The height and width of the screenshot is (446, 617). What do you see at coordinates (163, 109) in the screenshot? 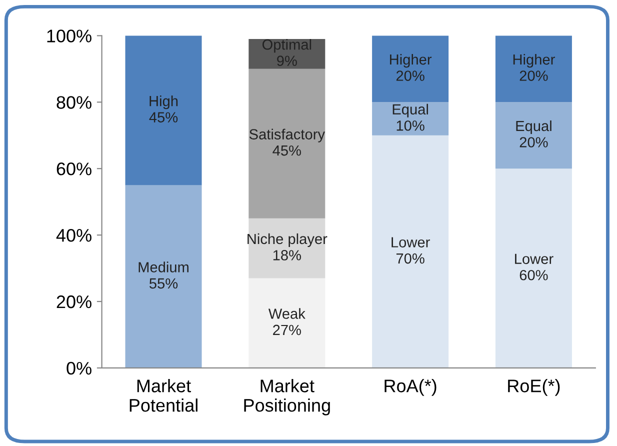
I see `data-label: High 45%` at bounding box center [163, 109].